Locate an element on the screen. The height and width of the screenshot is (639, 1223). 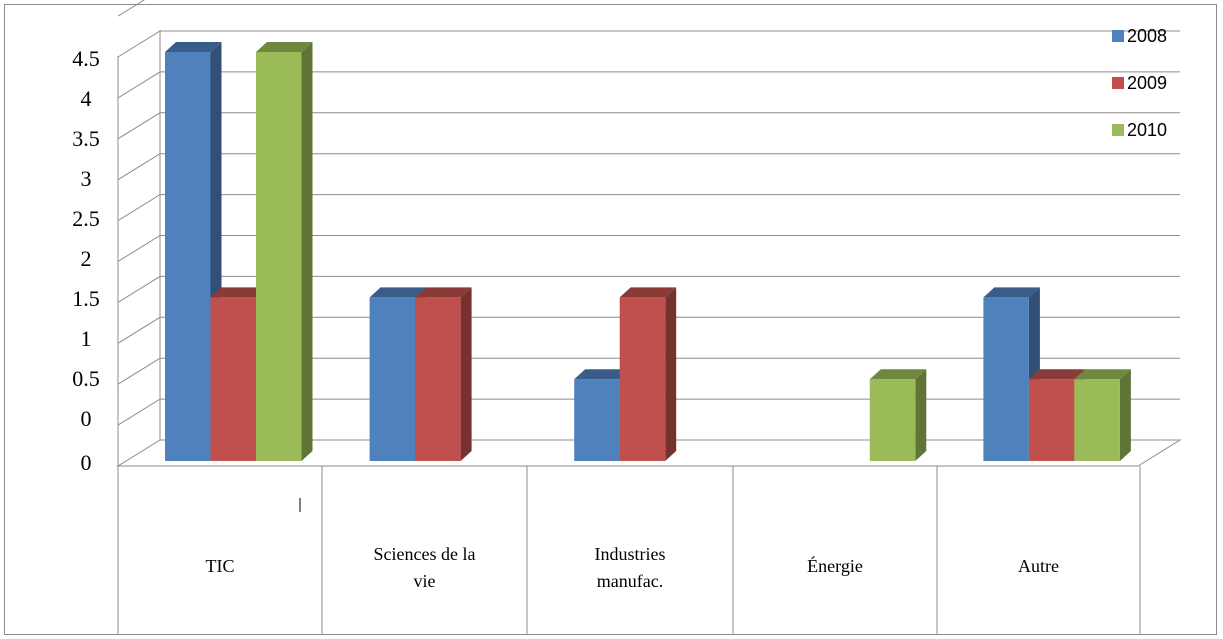
y-tick-label: 1.5 is located at coordinates (86, 298).